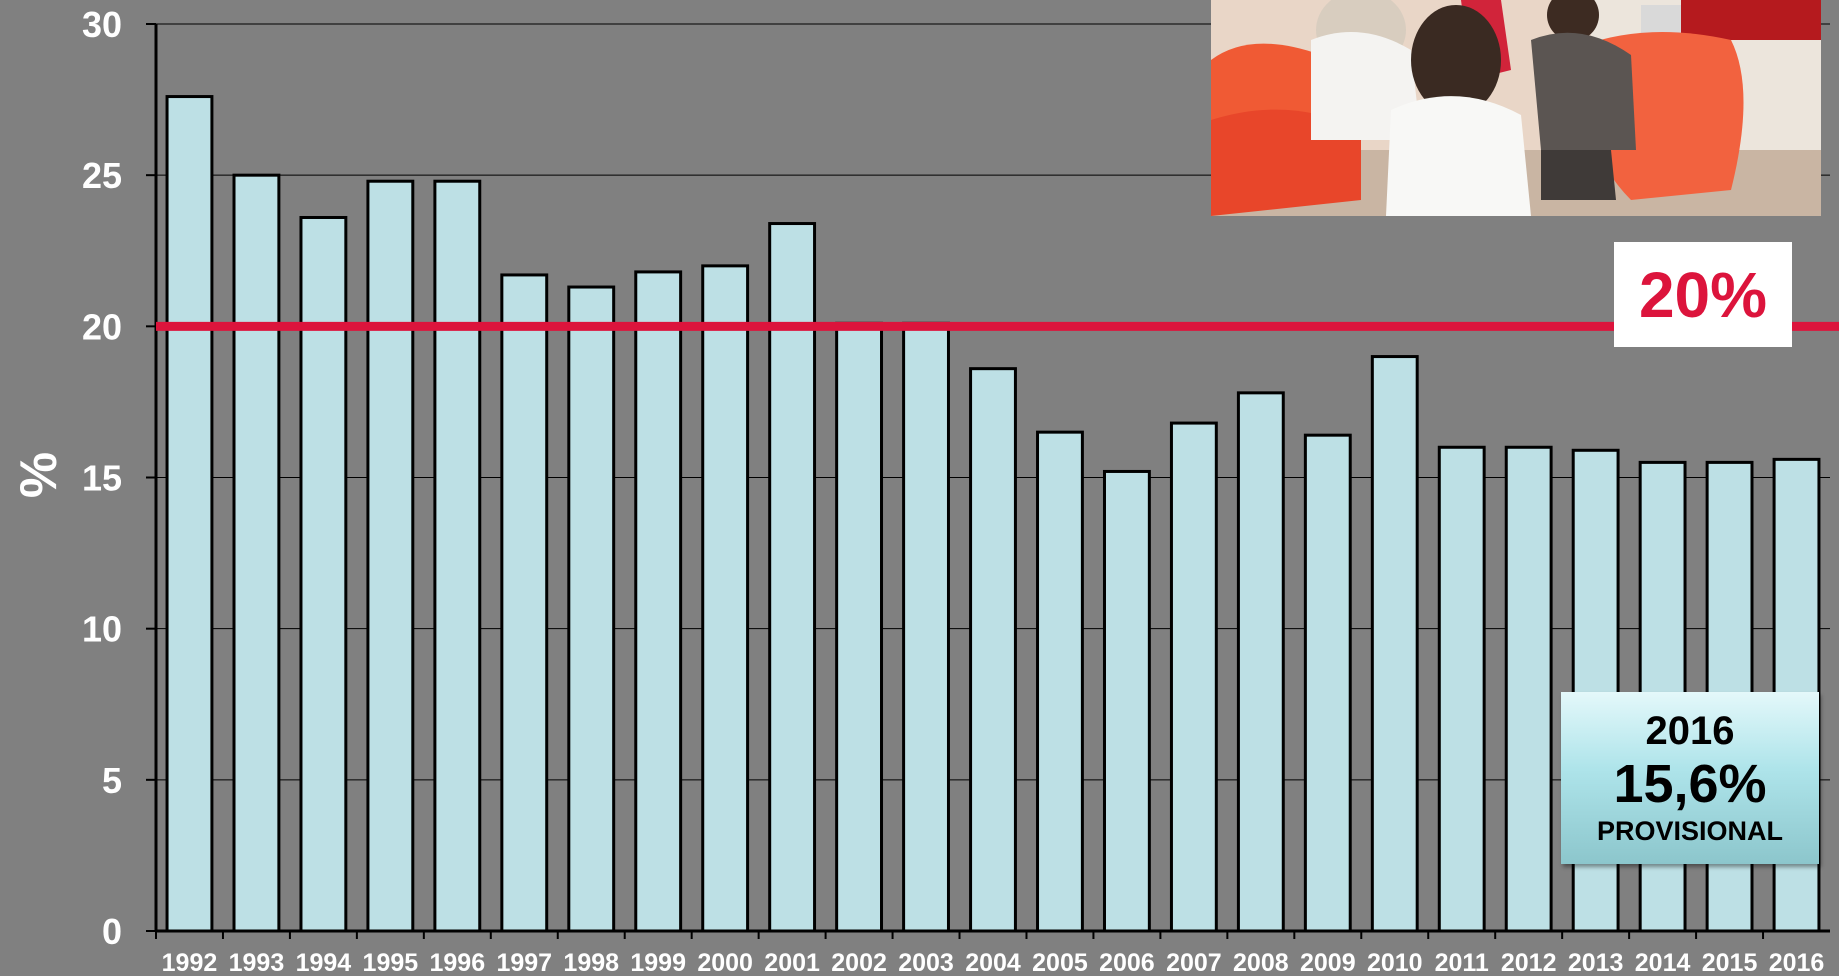 This screenshot has width=1839, height=976. Describe the element at coordinates (524, 962) in the screenshot. I see `x-tick-label-1997: 1997` at that location.